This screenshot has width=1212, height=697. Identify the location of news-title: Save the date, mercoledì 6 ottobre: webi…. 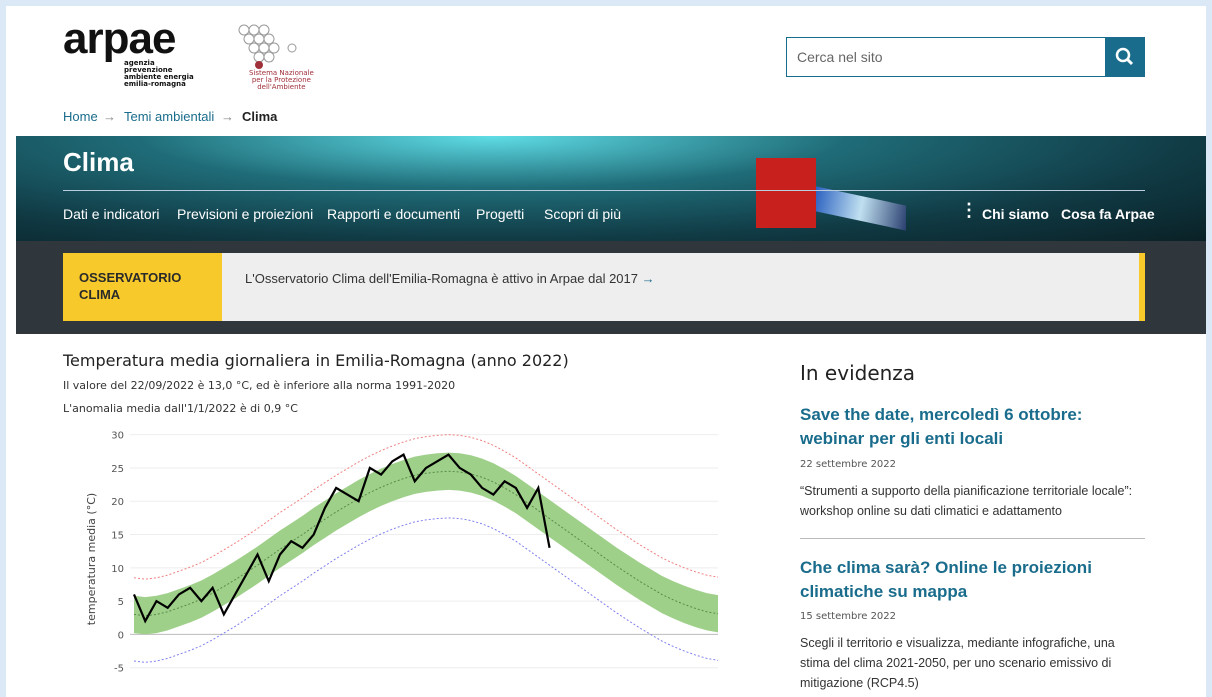
(941, 426).